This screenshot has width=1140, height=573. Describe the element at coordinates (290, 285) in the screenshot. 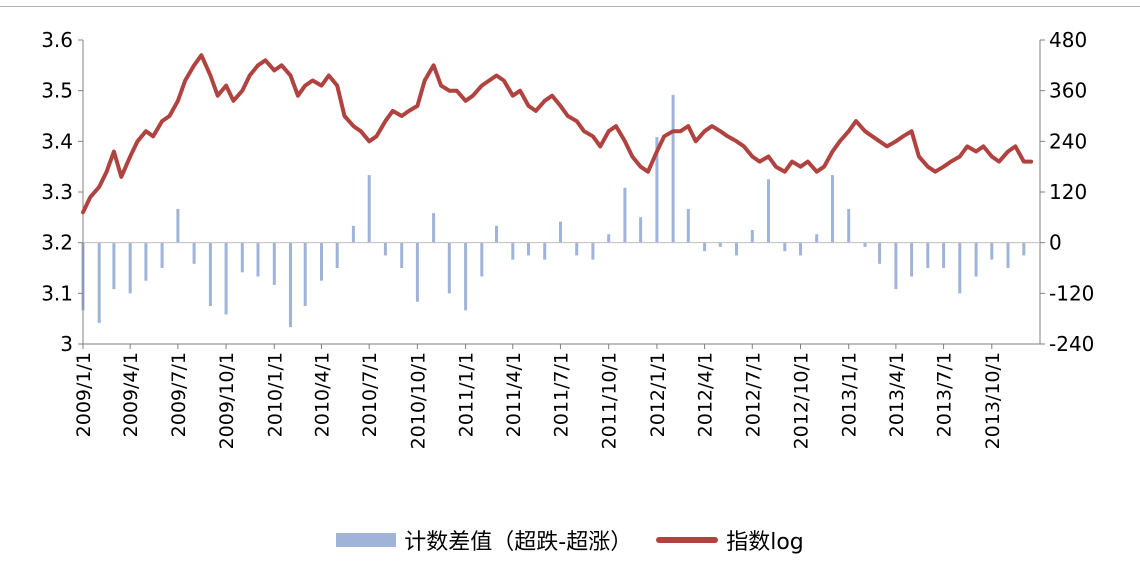

I see `bar-2010/2/1` at that location.